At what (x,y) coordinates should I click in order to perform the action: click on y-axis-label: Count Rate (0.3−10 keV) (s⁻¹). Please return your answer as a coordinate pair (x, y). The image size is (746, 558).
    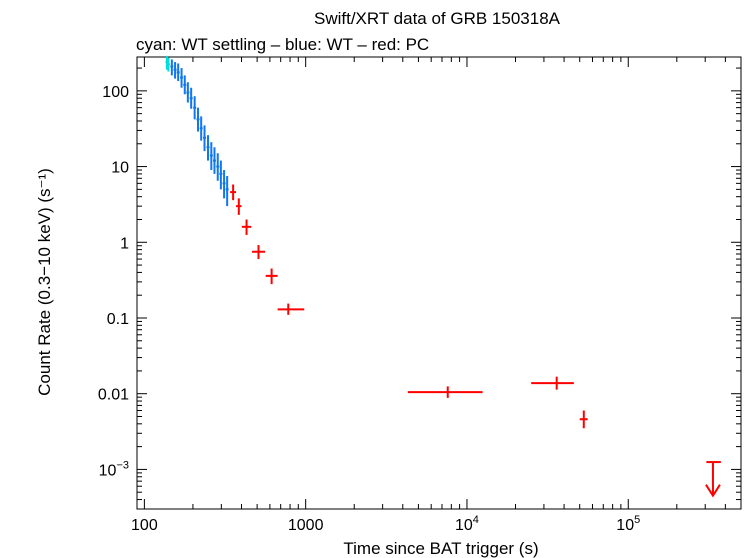
    Looking at the image, I should click on (44, 282).